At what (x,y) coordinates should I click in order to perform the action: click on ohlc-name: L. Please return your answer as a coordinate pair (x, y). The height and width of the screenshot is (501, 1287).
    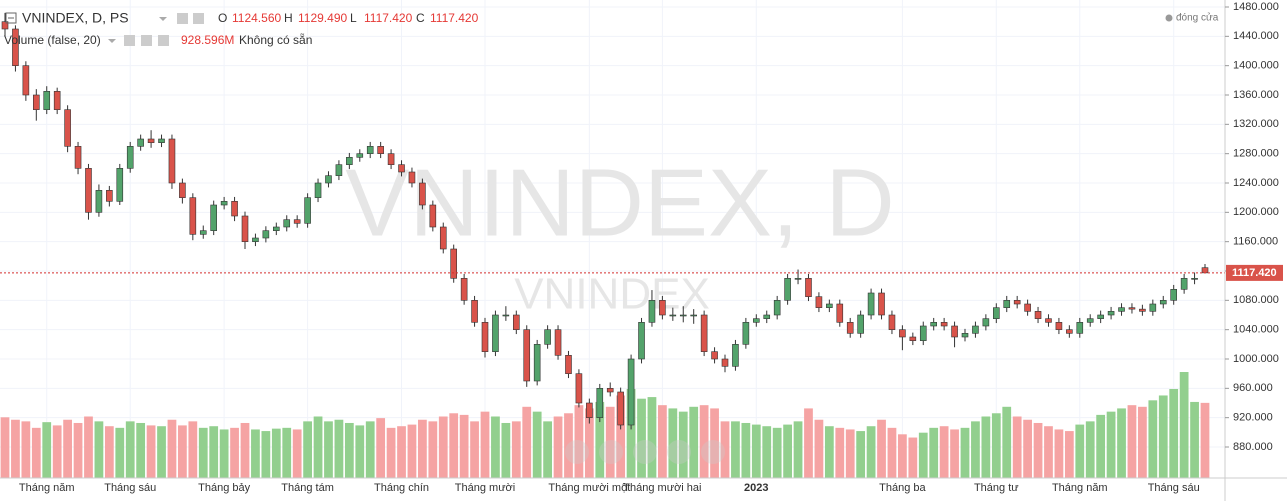
    Looking at the image, I should click on (353, 18).